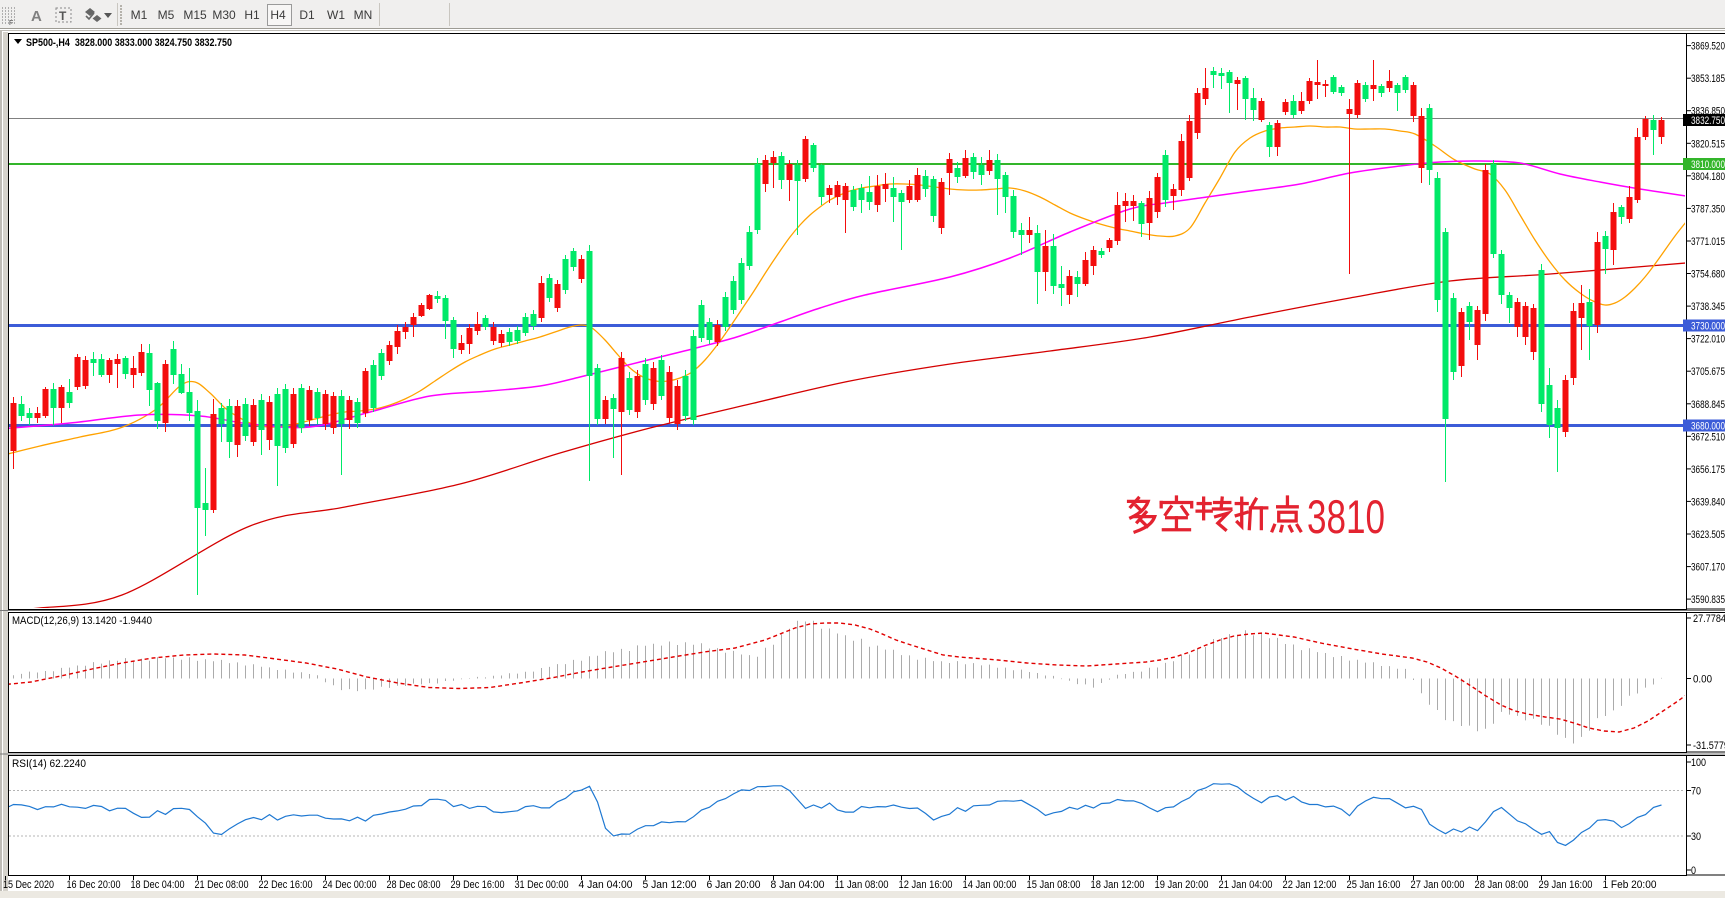  What do you see at coordinates (1698, 763) in the screenshot?
I see `svg-text: 100` at bounding box center [1698, 763].